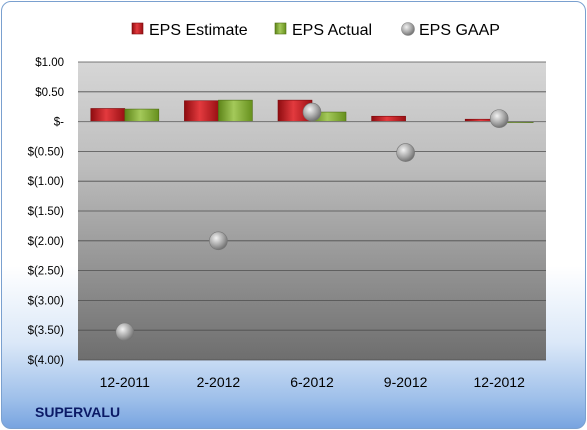  What do you see at coordinates (46, 272) in the screenshot?
I see `y-tick-label: $(2.50)` at bounding box center [46, 272].